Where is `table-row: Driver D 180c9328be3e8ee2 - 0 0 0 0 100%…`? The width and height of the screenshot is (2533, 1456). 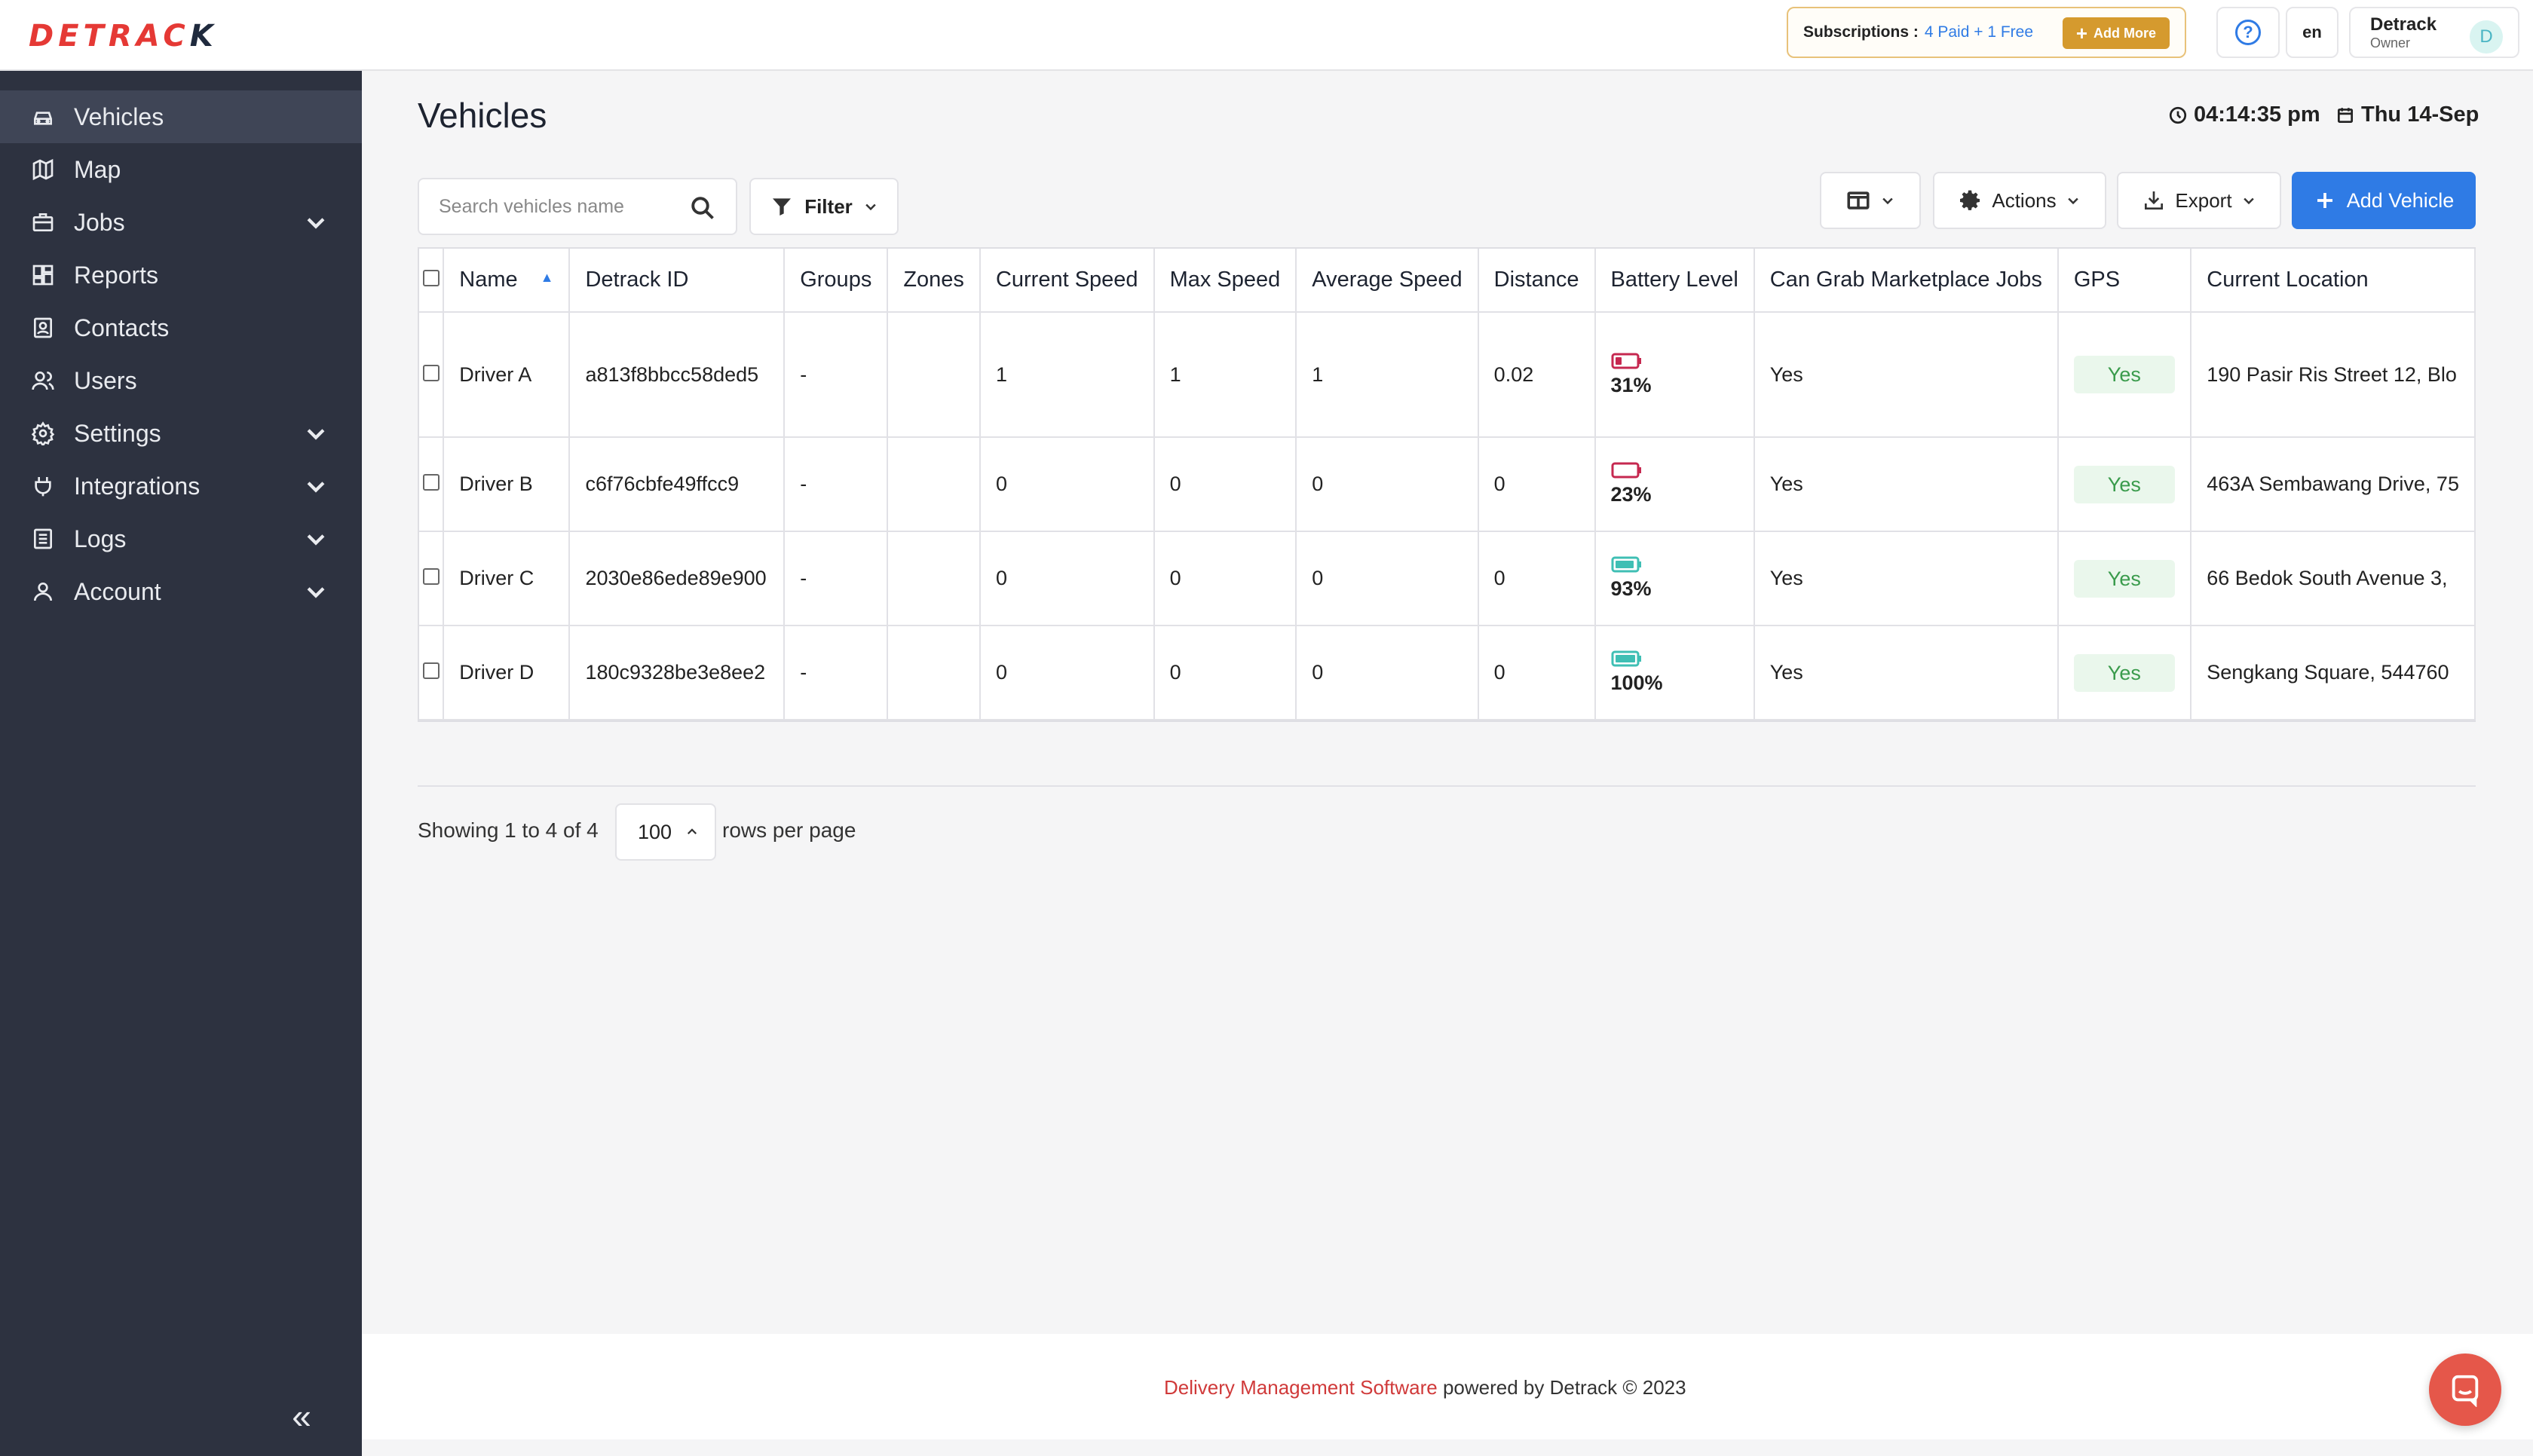
table-row: Driver D 180c9328be3e8ee2 - 0 0 0 0 100%… is located at coordinates (1447, 673).